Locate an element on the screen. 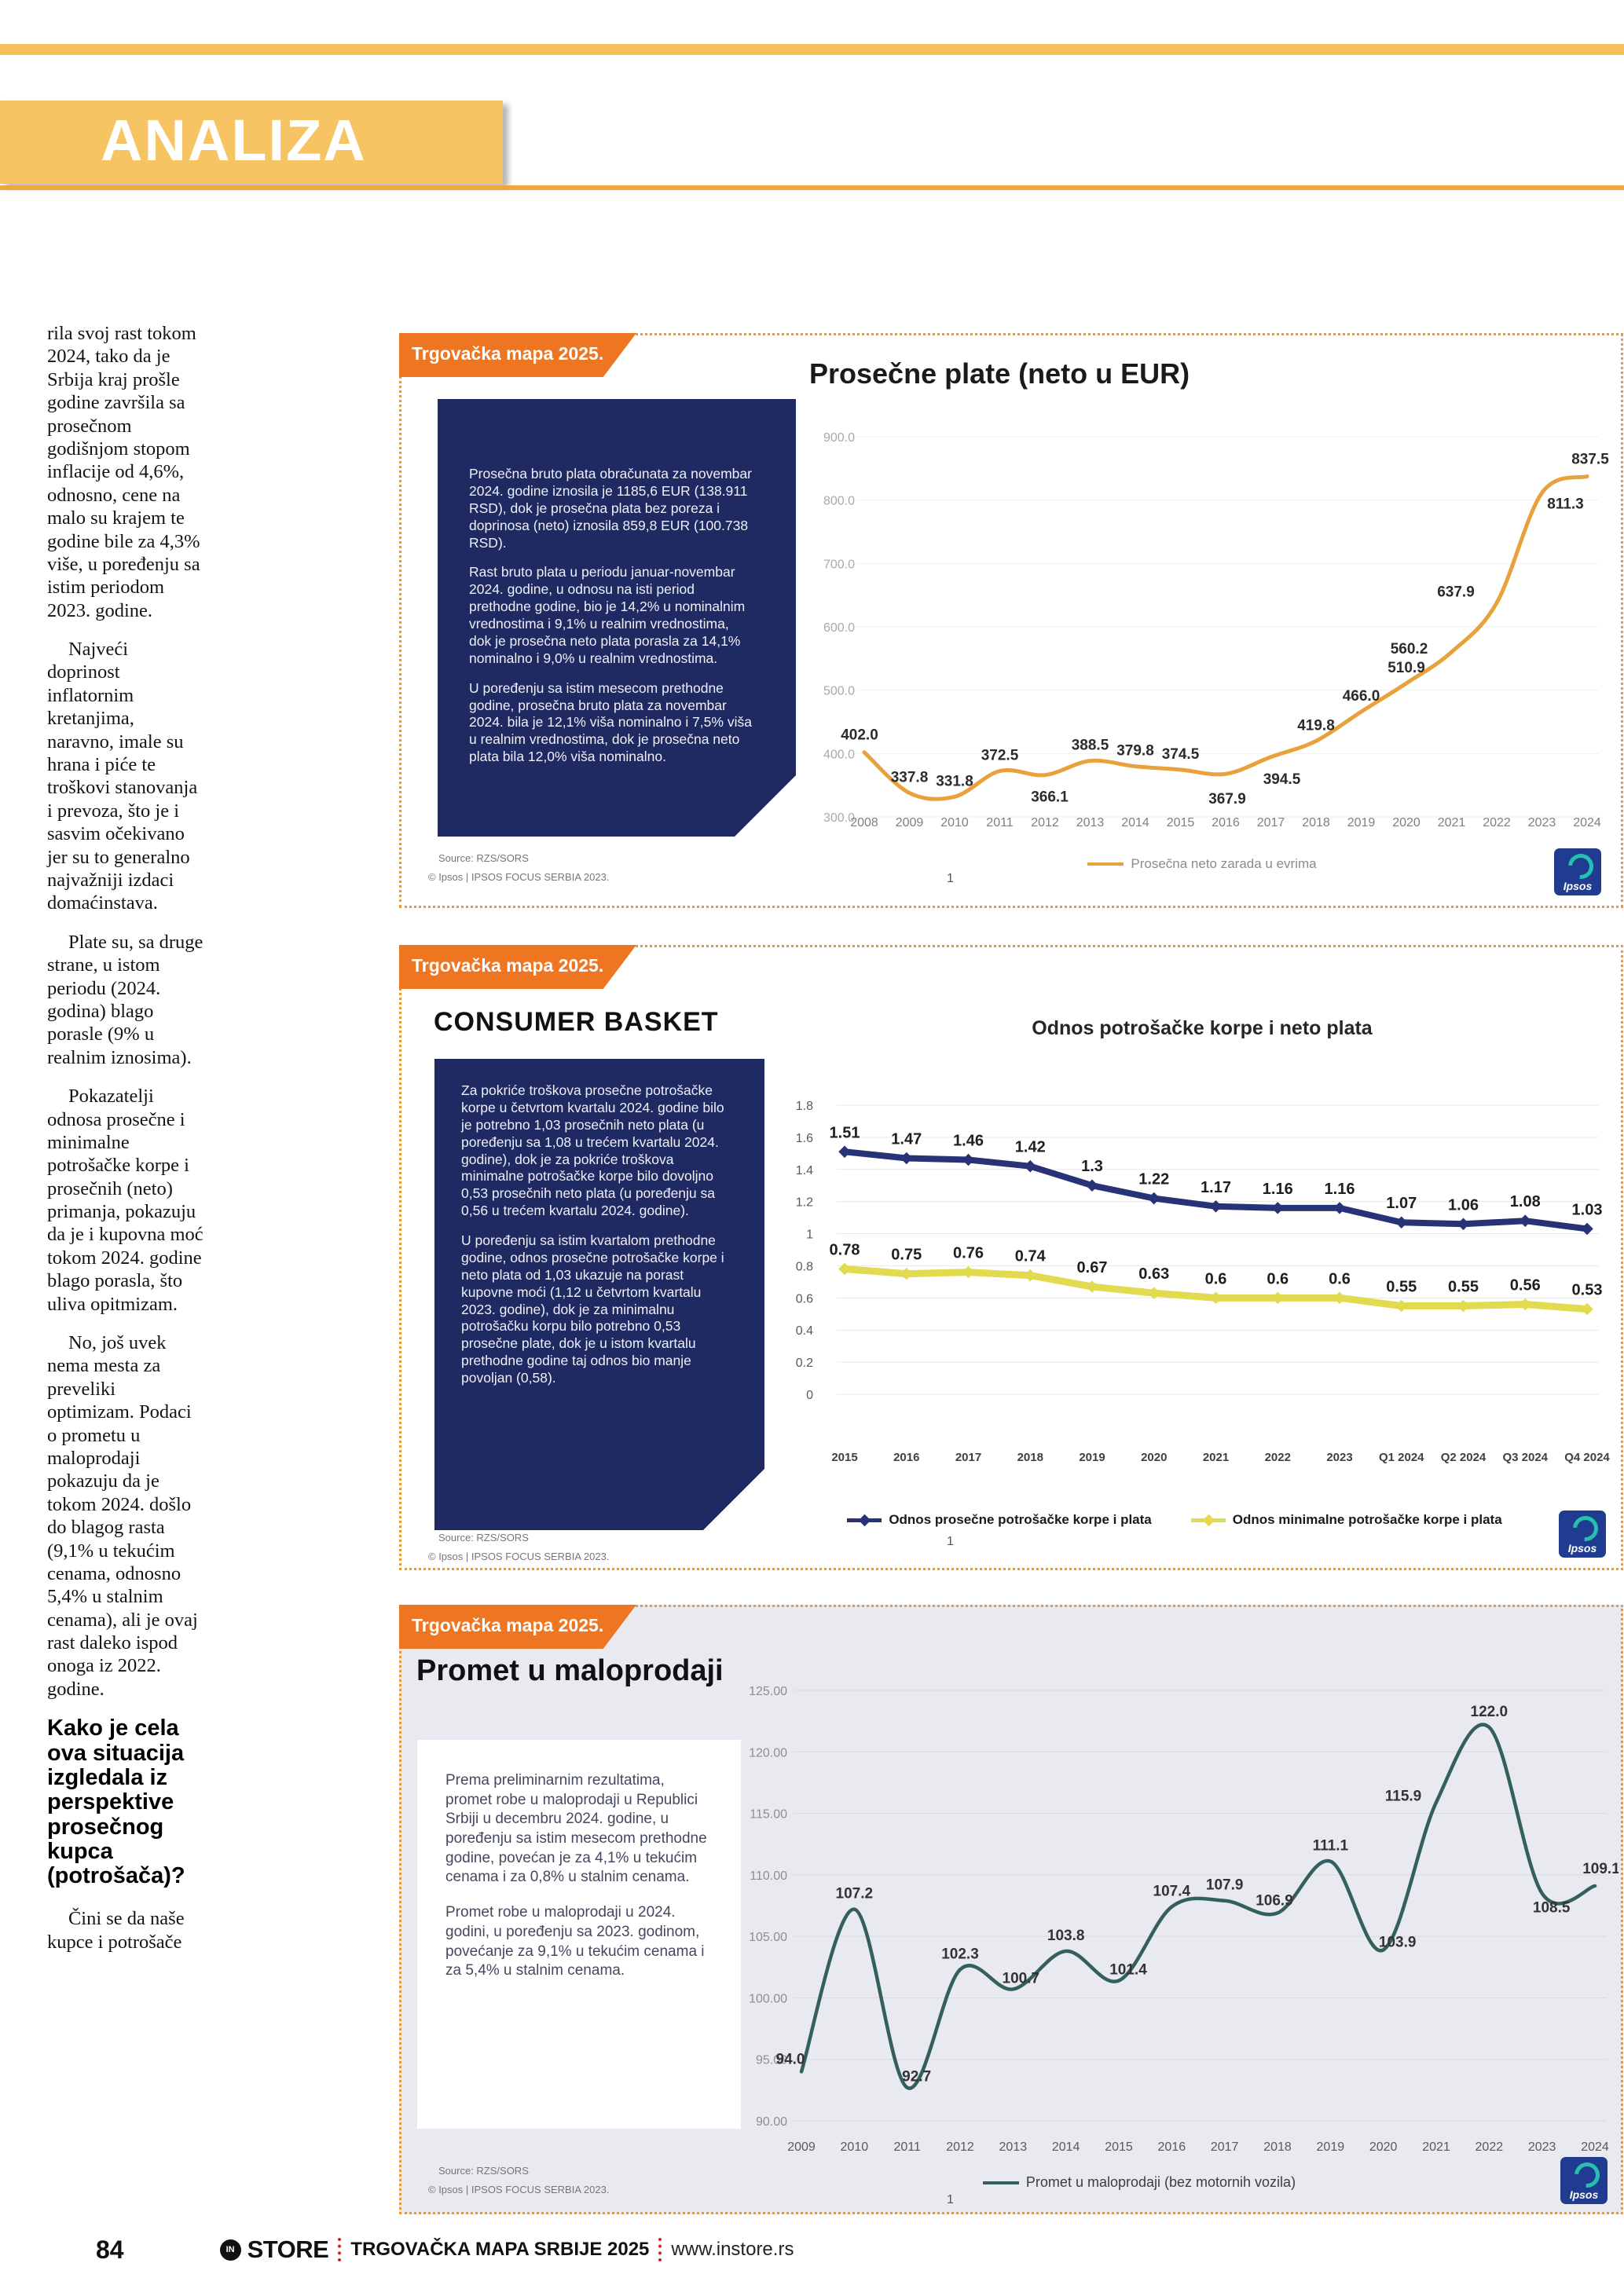 The width and height of the screenshot is (1624, 2296). source-note: Source: RZS/SORS is located at coordinates (484, 1537).